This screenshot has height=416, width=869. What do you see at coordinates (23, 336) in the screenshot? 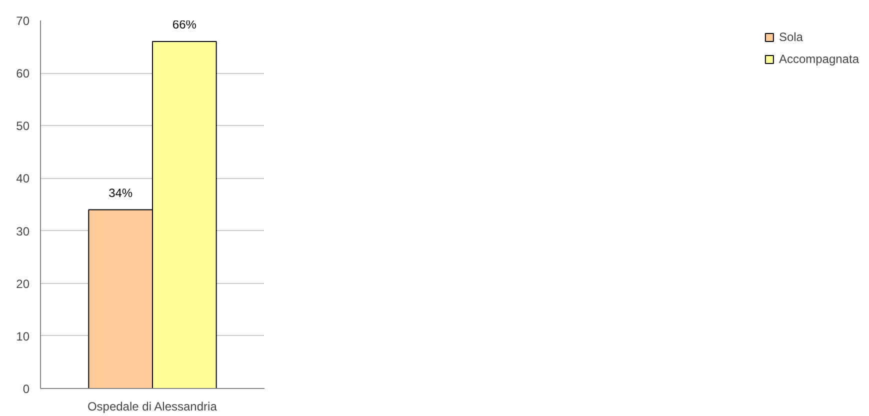
I see `y-tick-label: 10` at bounding box center [23, 336].